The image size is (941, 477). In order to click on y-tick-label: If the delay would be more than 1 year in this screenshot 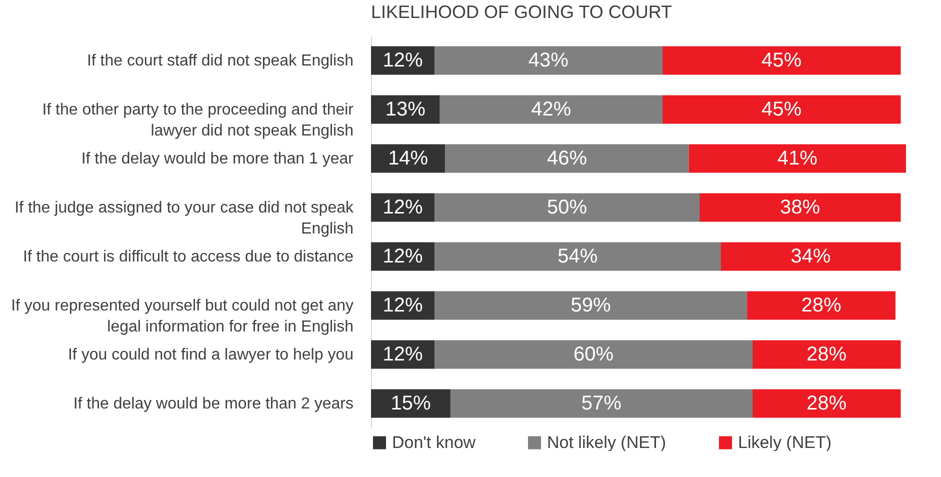, I will do `click(217, 159)`.